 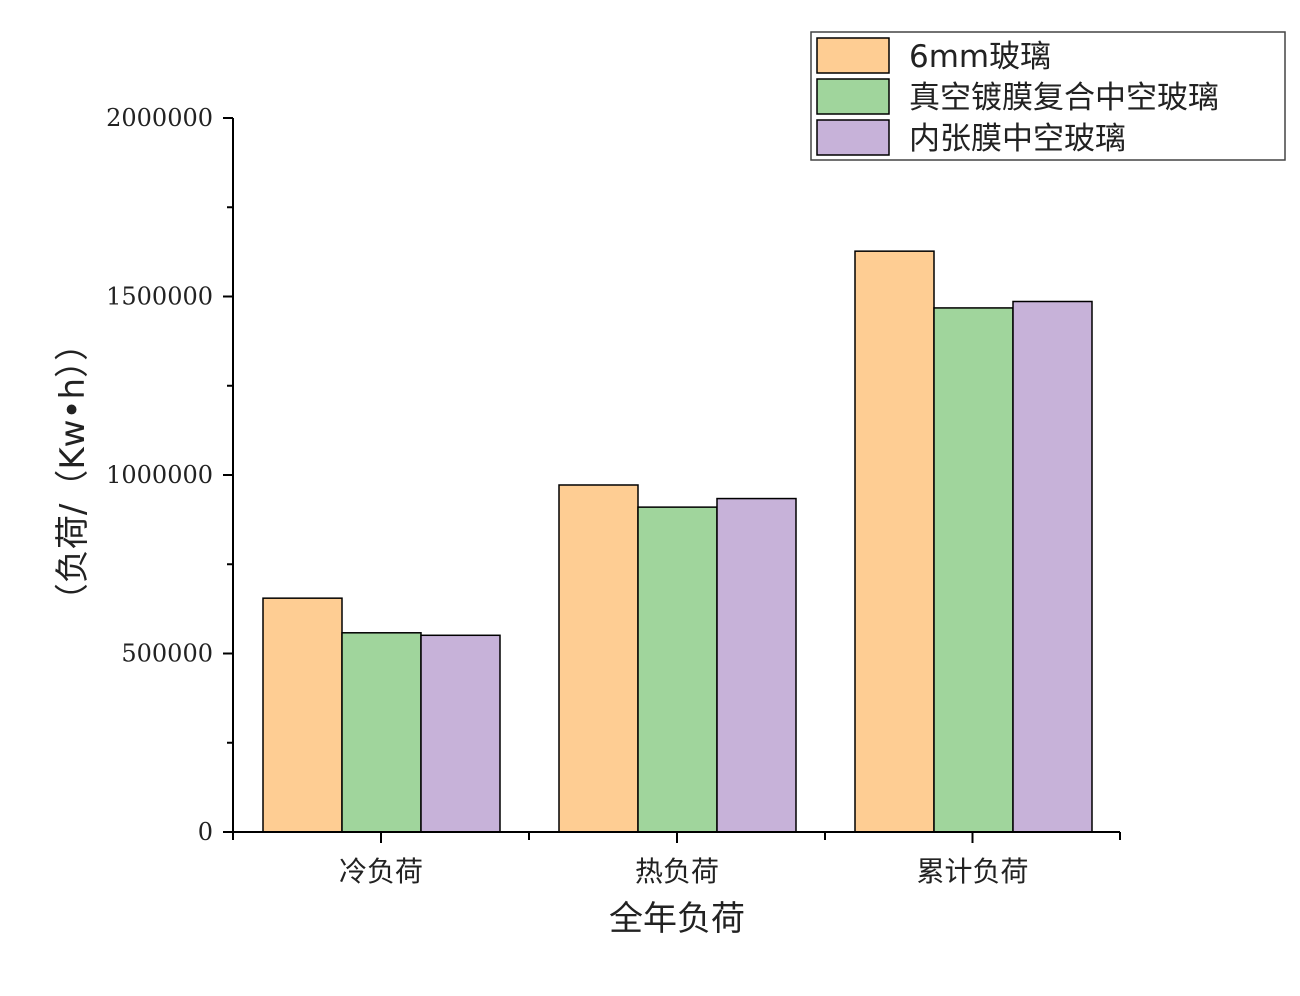 I want to click on legend-box, so click(x=1048, y=96).